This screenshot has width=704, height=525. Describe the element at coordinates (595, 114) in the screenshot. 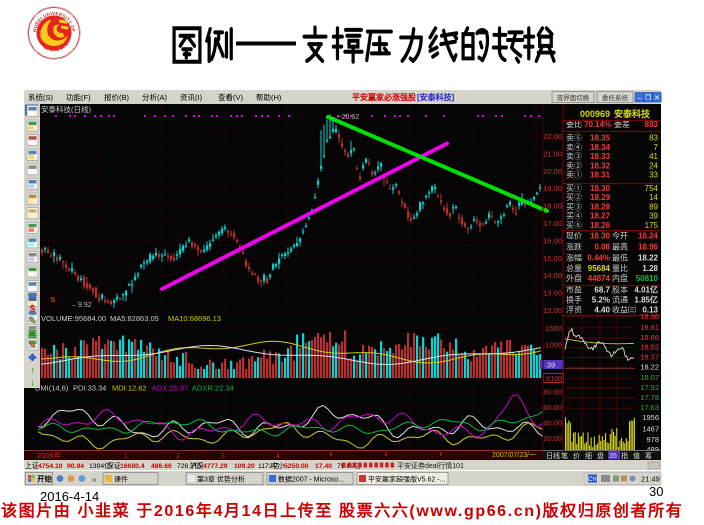

I see `svg-text: 000969` at that location.